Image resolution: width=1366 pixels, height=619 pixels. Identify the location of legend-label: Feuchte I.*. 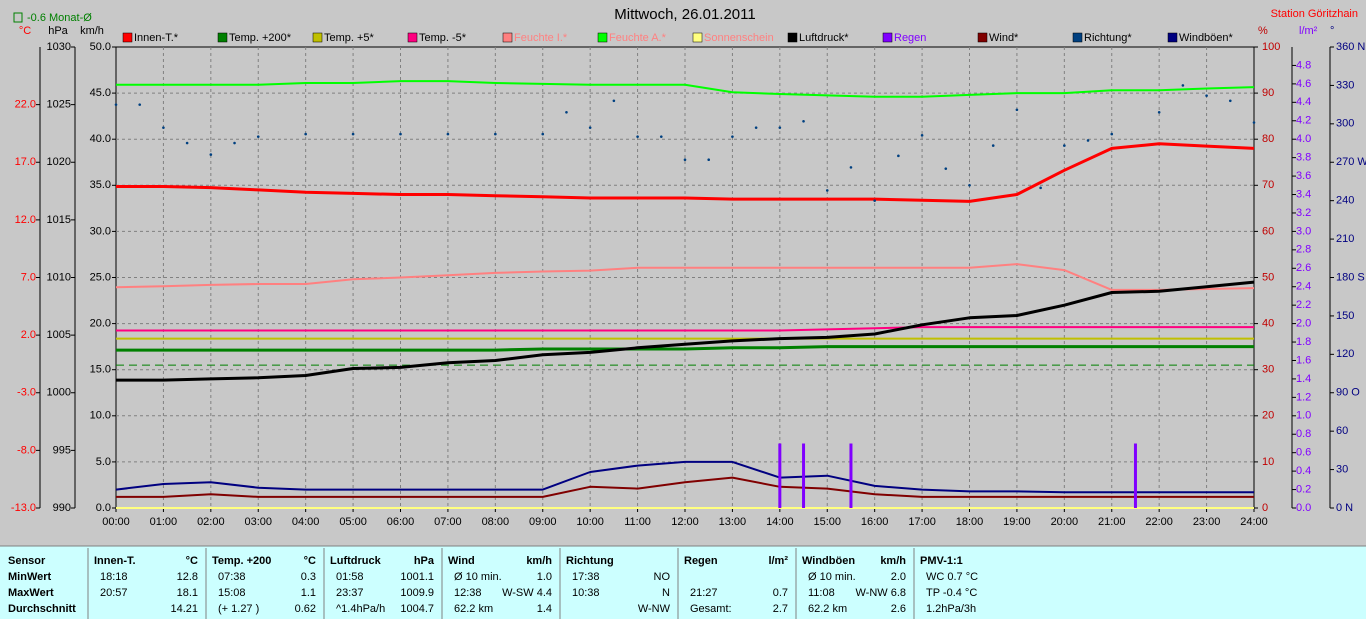
(541, 38).